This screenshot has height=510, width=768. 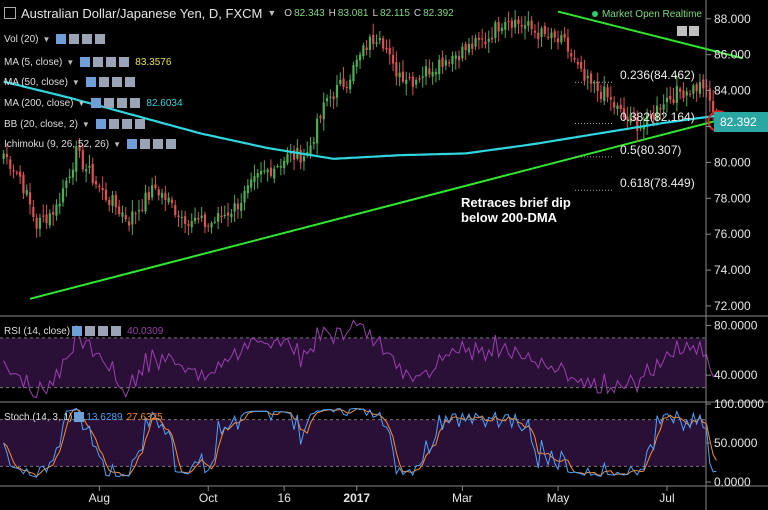 What do you see at coordinates (37, 331) in the screenshot?
I see `rsi-label: RSI (14, close)` at bounding box center [37, 331].